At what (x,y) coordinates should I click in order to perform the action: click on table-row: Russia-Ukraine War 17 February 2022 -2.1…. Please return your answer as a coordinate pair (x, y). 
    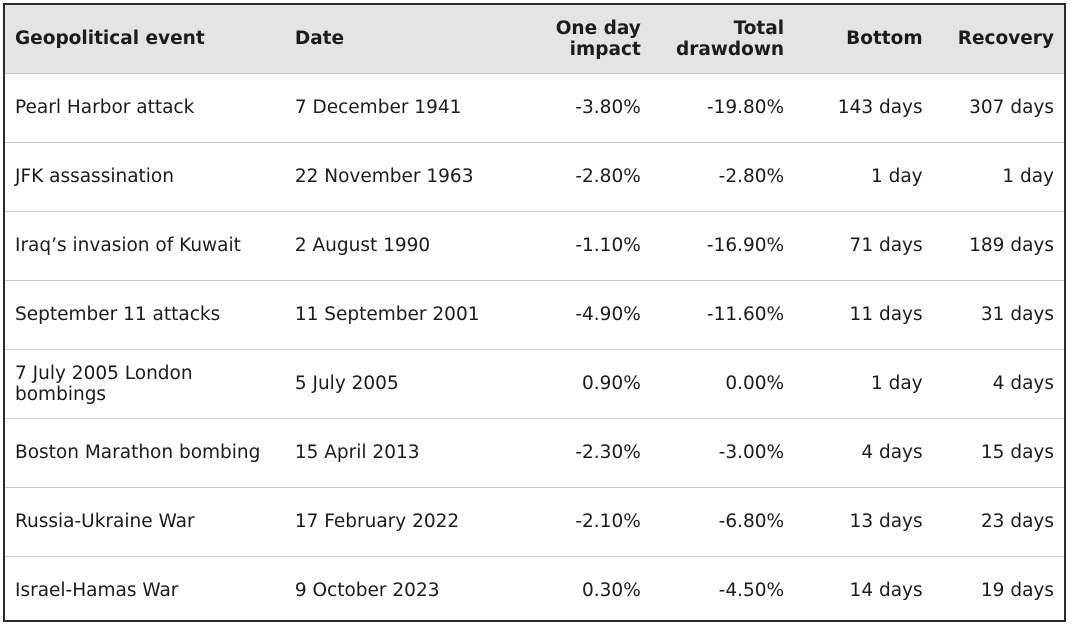
    Looking at the image, I should click on (534, 521).